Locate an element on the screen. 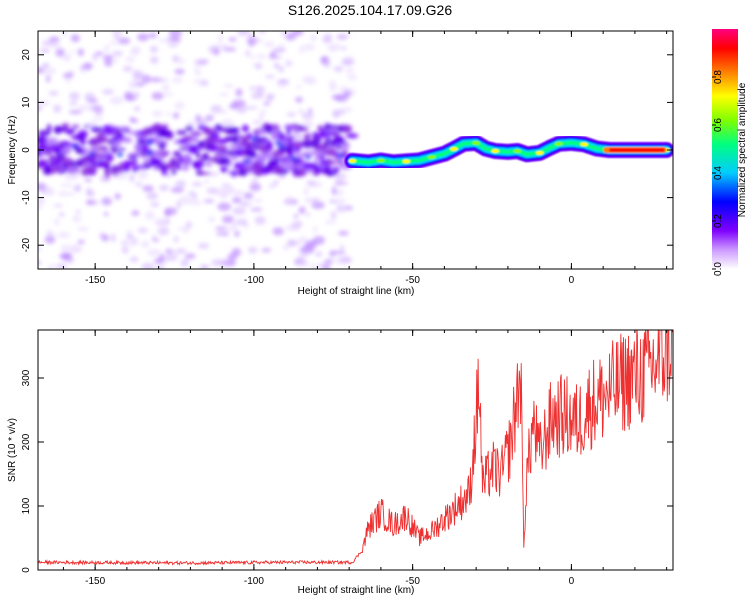 The width and height of the screenshot is (750, 600). spectrogram-x-tick-label: -150 is located at coordinates (95, 280).